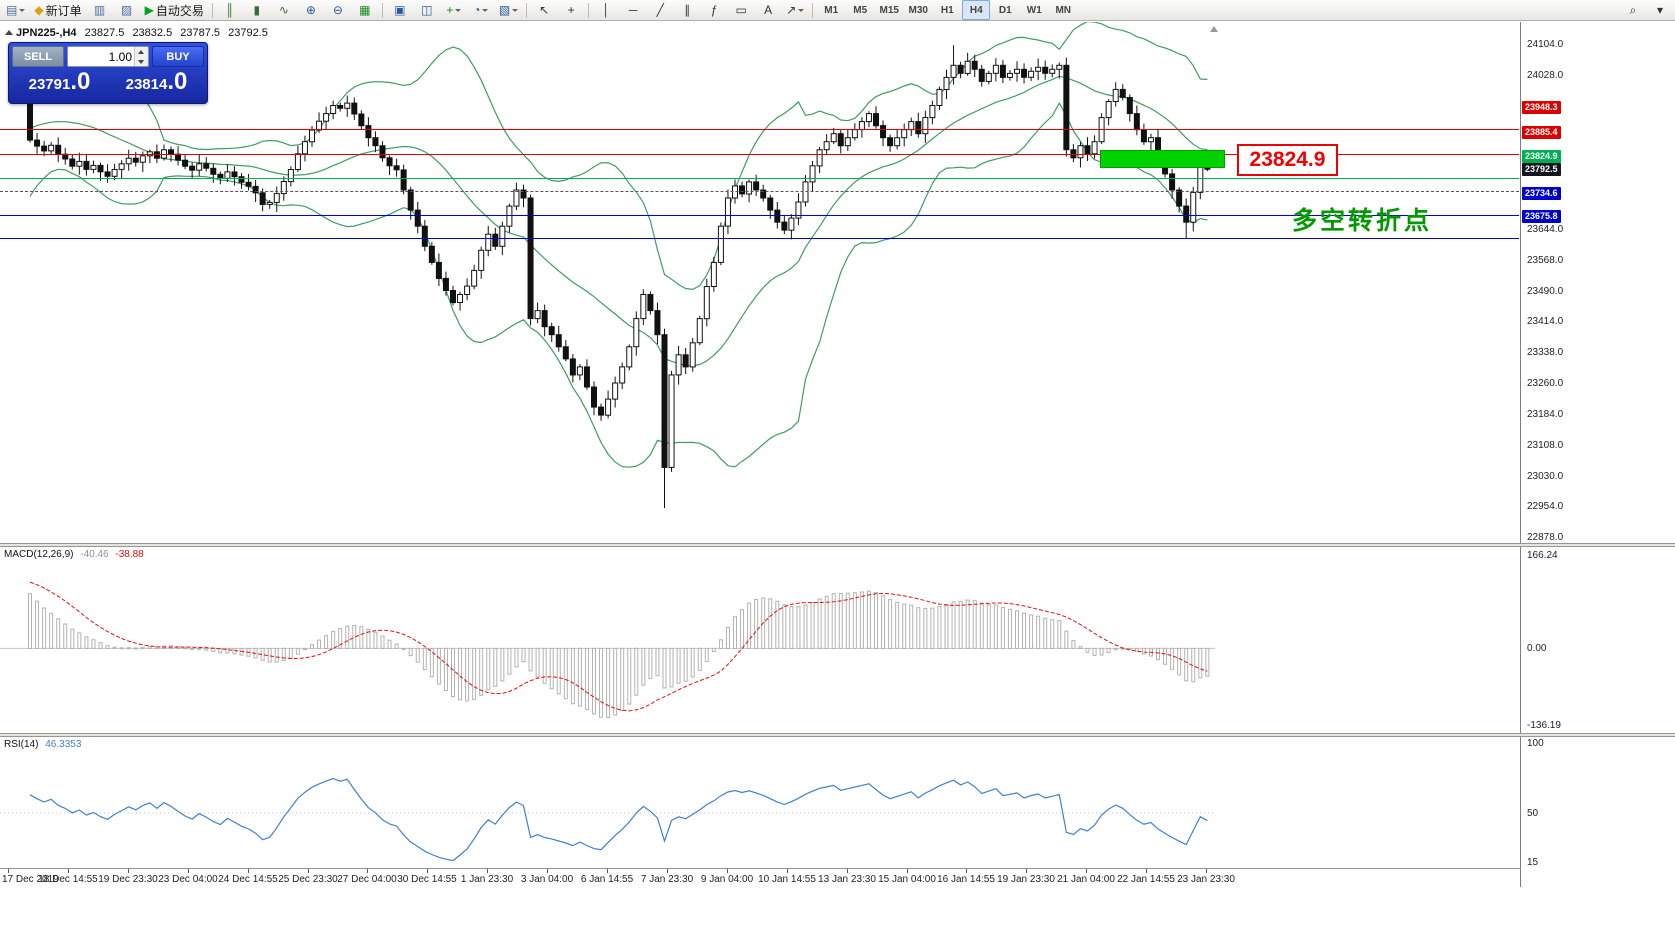 The image size is (1675, 946). I want to click on horizontal-line-tool-button: ─, so click(633, 10).